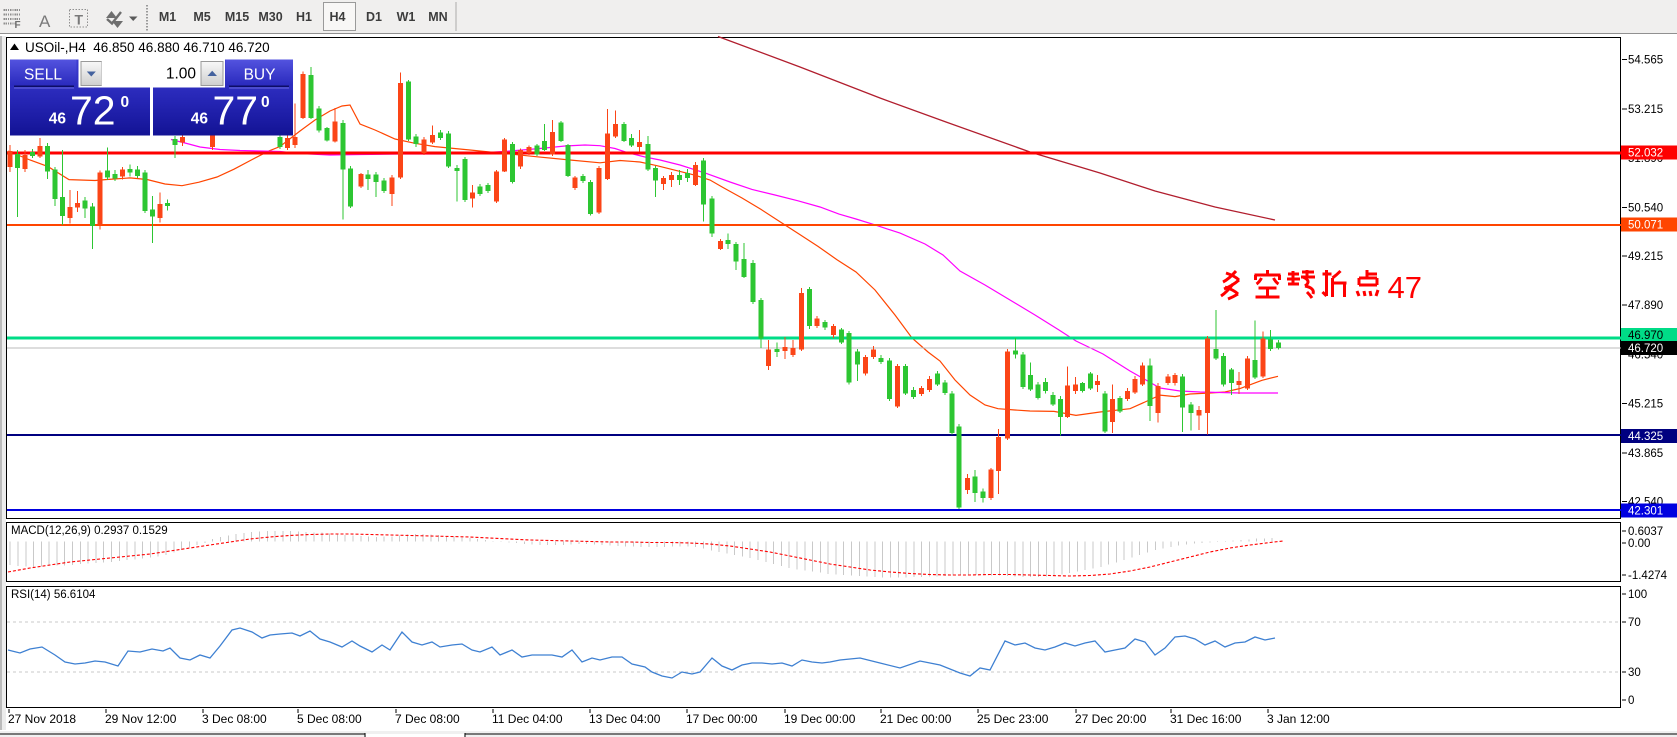 The image size is (1677, 737). I want to click on svg-text: F, so click(18, 25).